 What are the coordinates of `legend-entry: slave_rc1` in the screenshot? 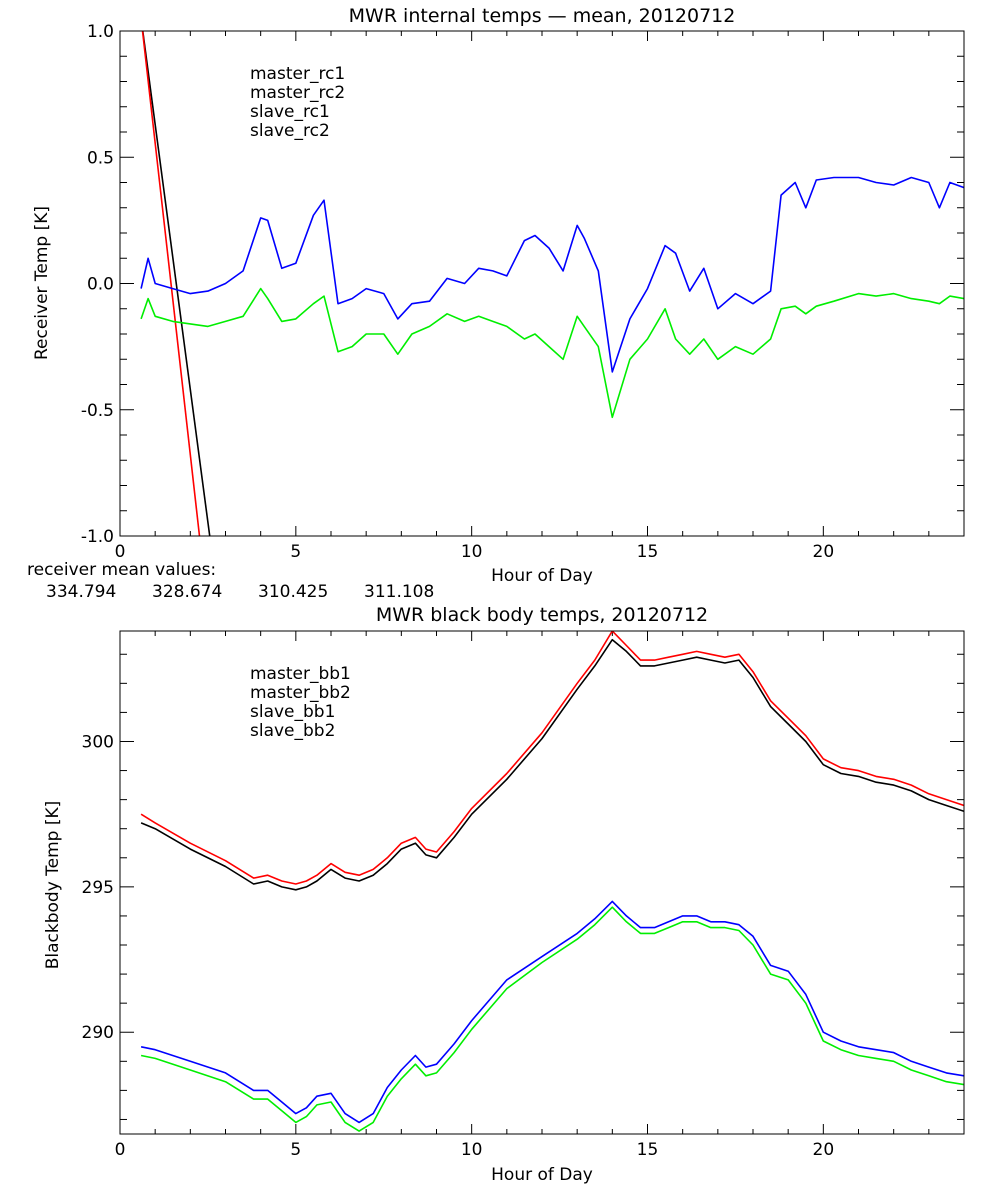 It's located at (290, 112).